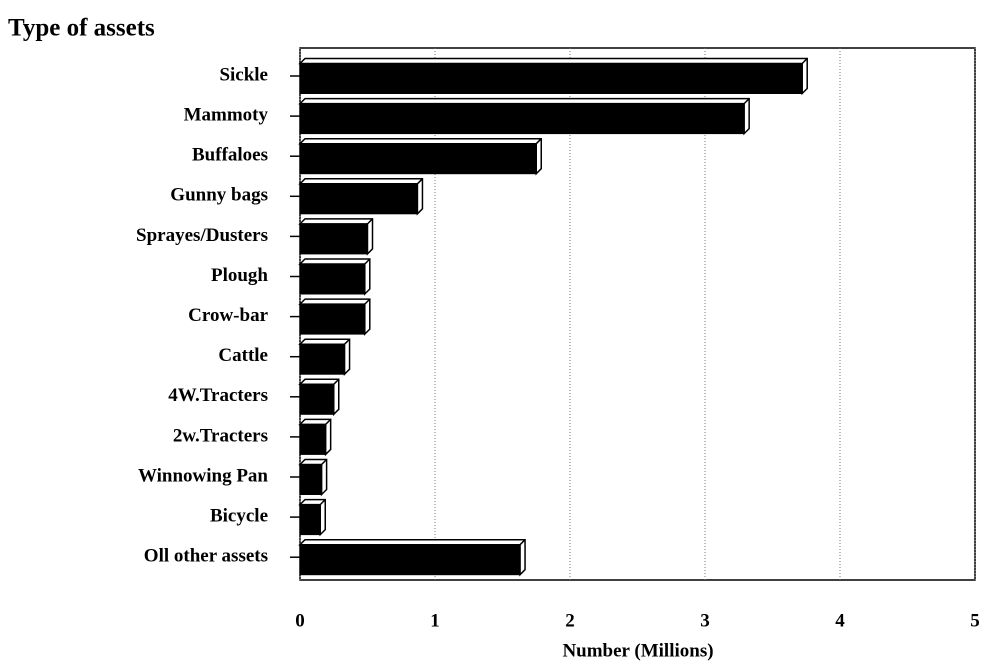 The image size is (985, 664). What do you see at coordinates (239, 275) in the screenshot?
I see `y-tick-label: Plough` at bounding box center [239, 275].